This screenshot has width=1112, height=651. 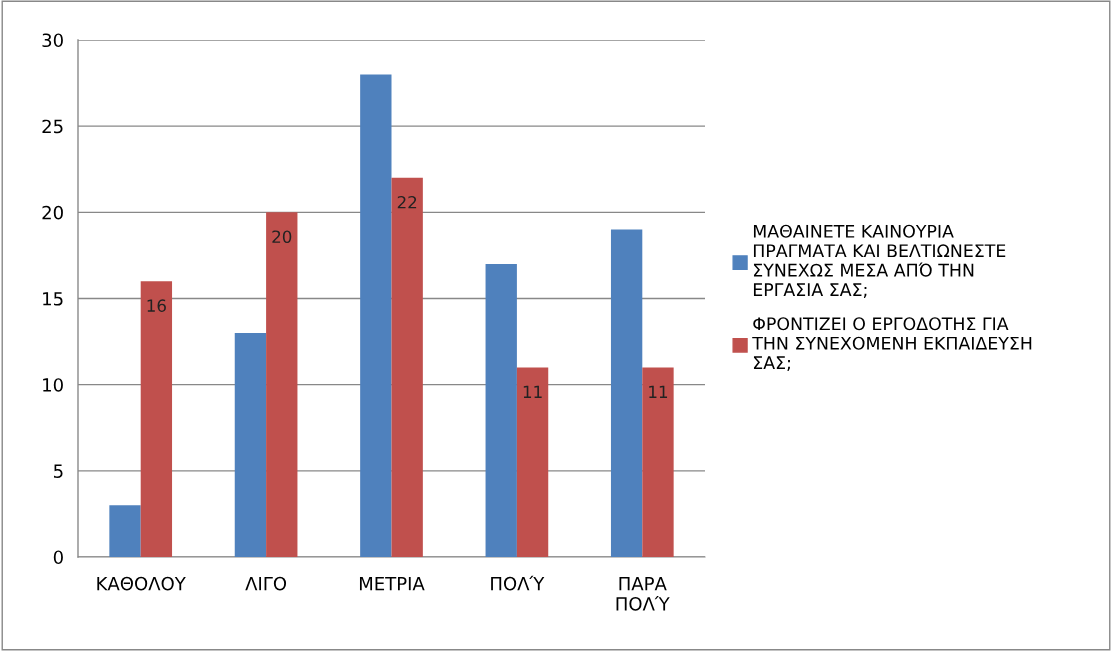 What do you see at coordinates (407, 202) in the screenshot?
I see `data-label: 22` at bounding box center [407, 202].